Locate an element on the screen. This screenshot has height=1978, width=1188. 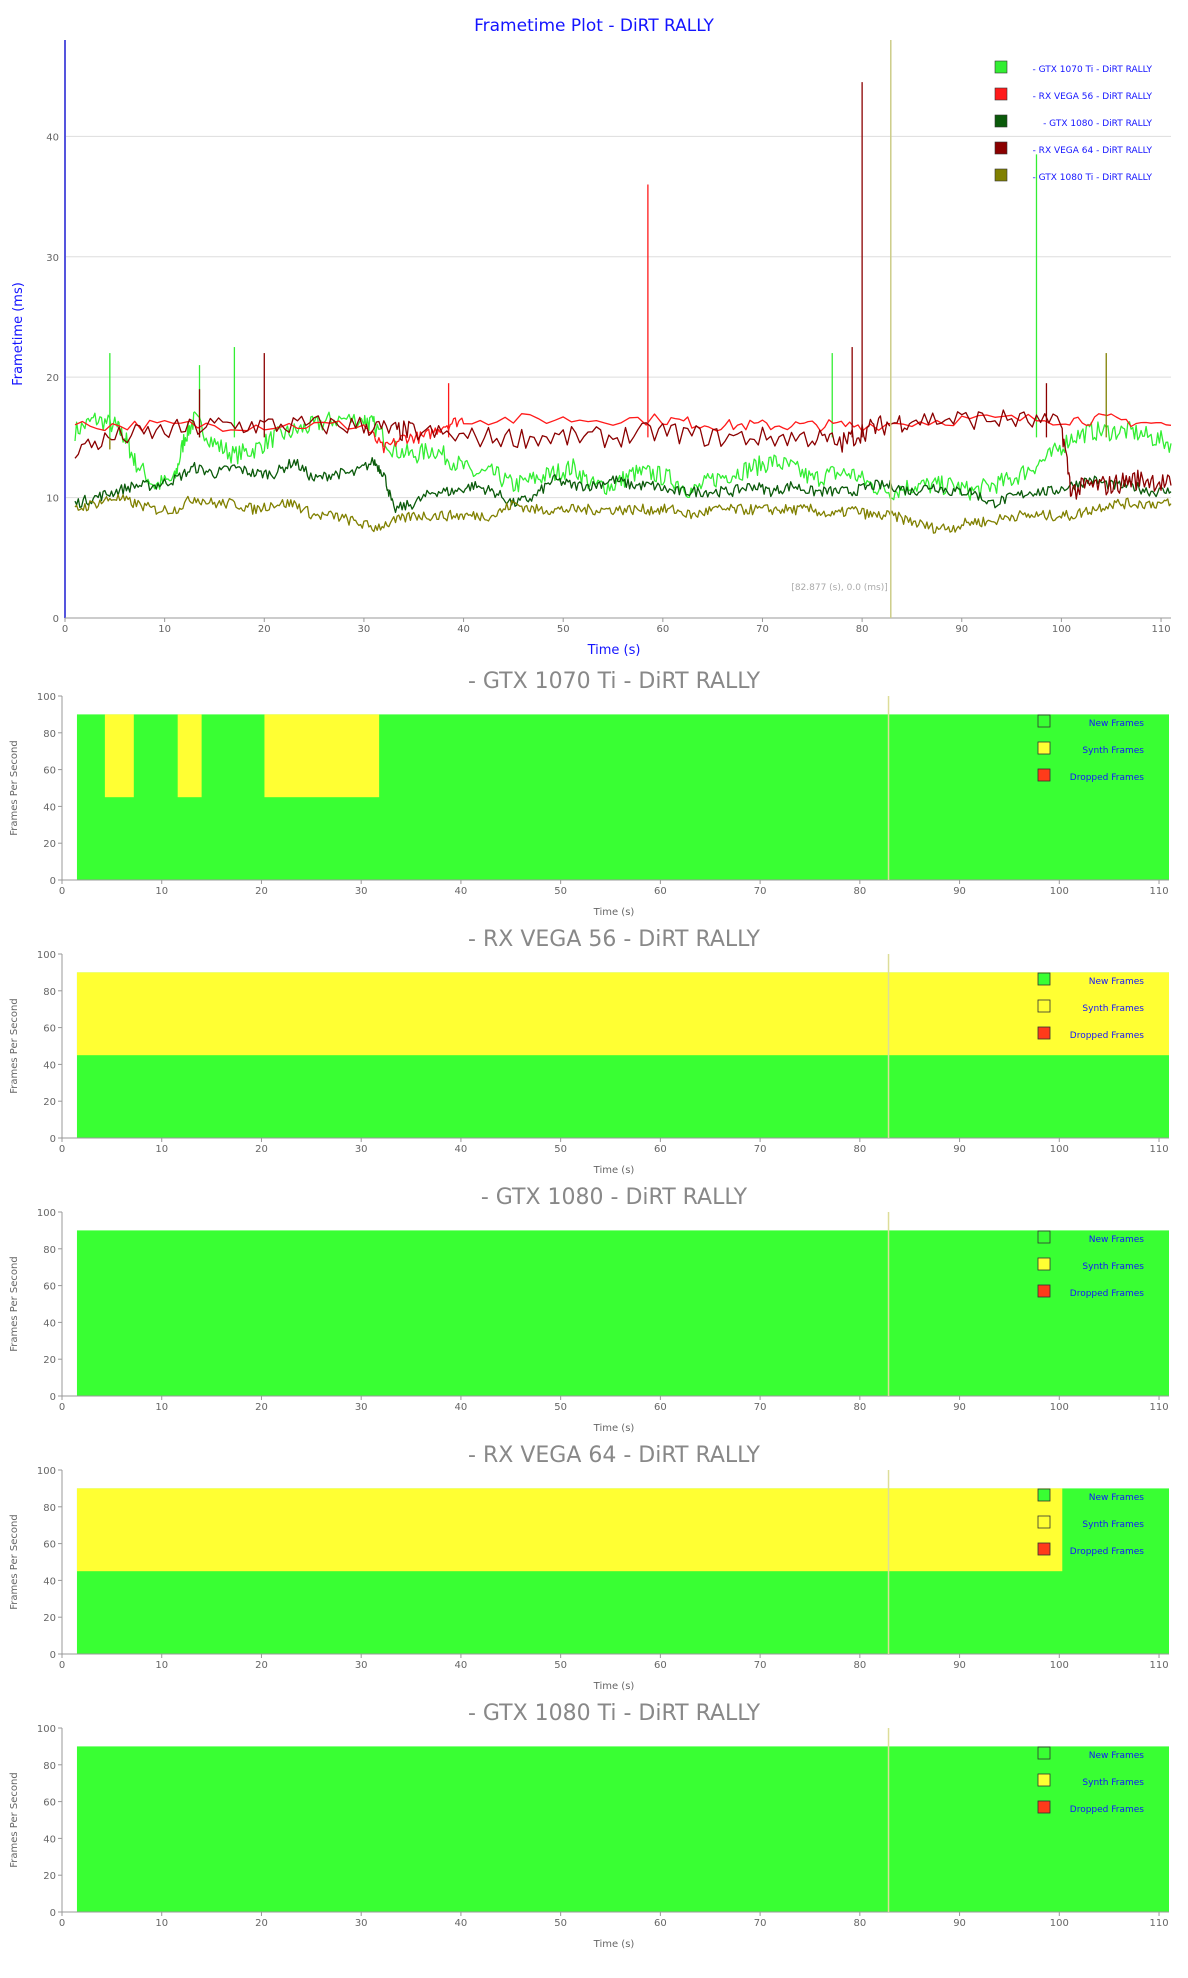
x-tick-label: 90 is located at coordinates (959, 1923).